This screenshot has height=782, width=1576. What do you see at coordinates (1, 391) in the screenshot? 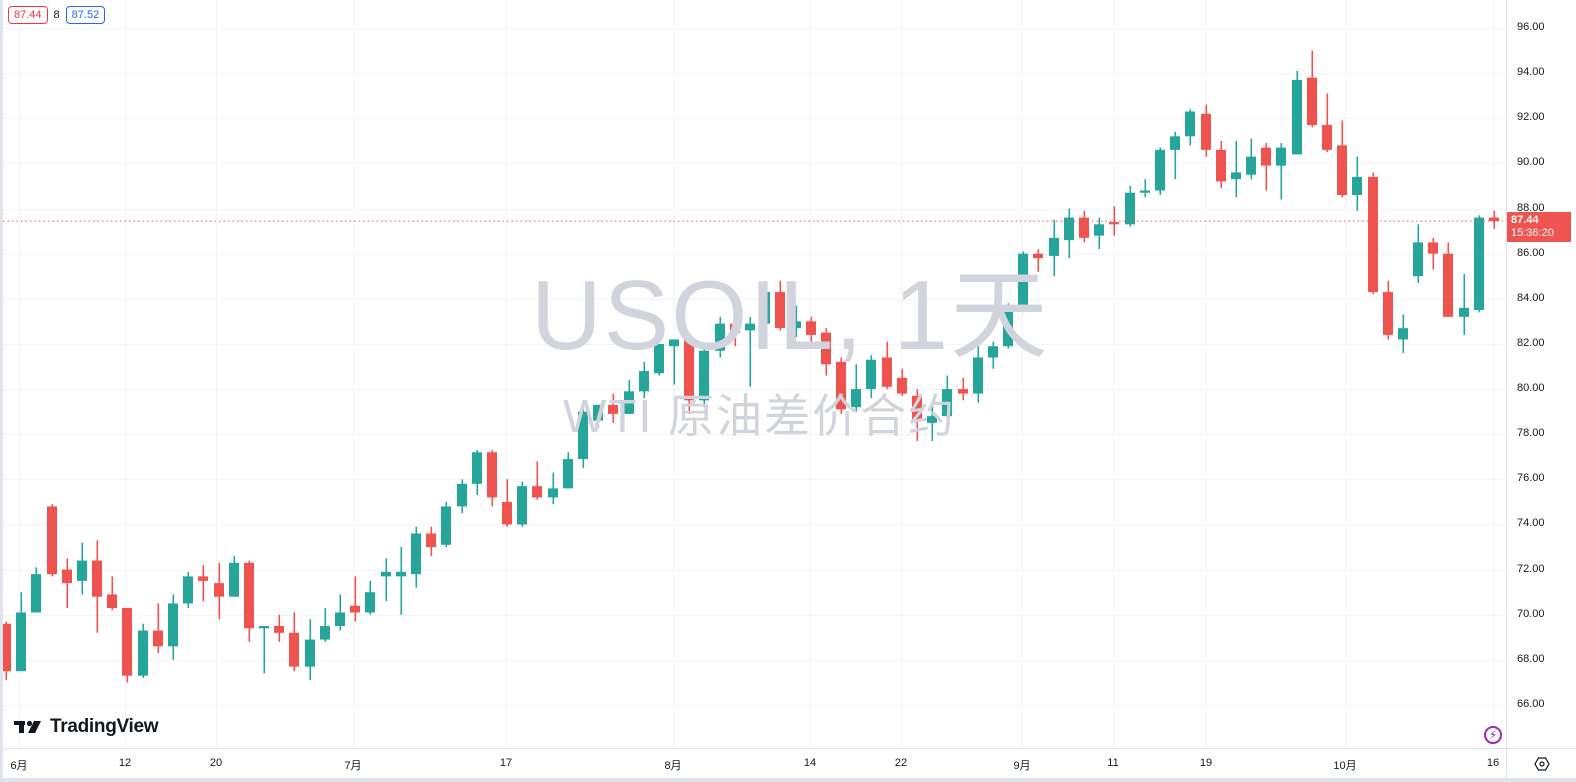
I see `left-edge` at bounding box center [1, 391].